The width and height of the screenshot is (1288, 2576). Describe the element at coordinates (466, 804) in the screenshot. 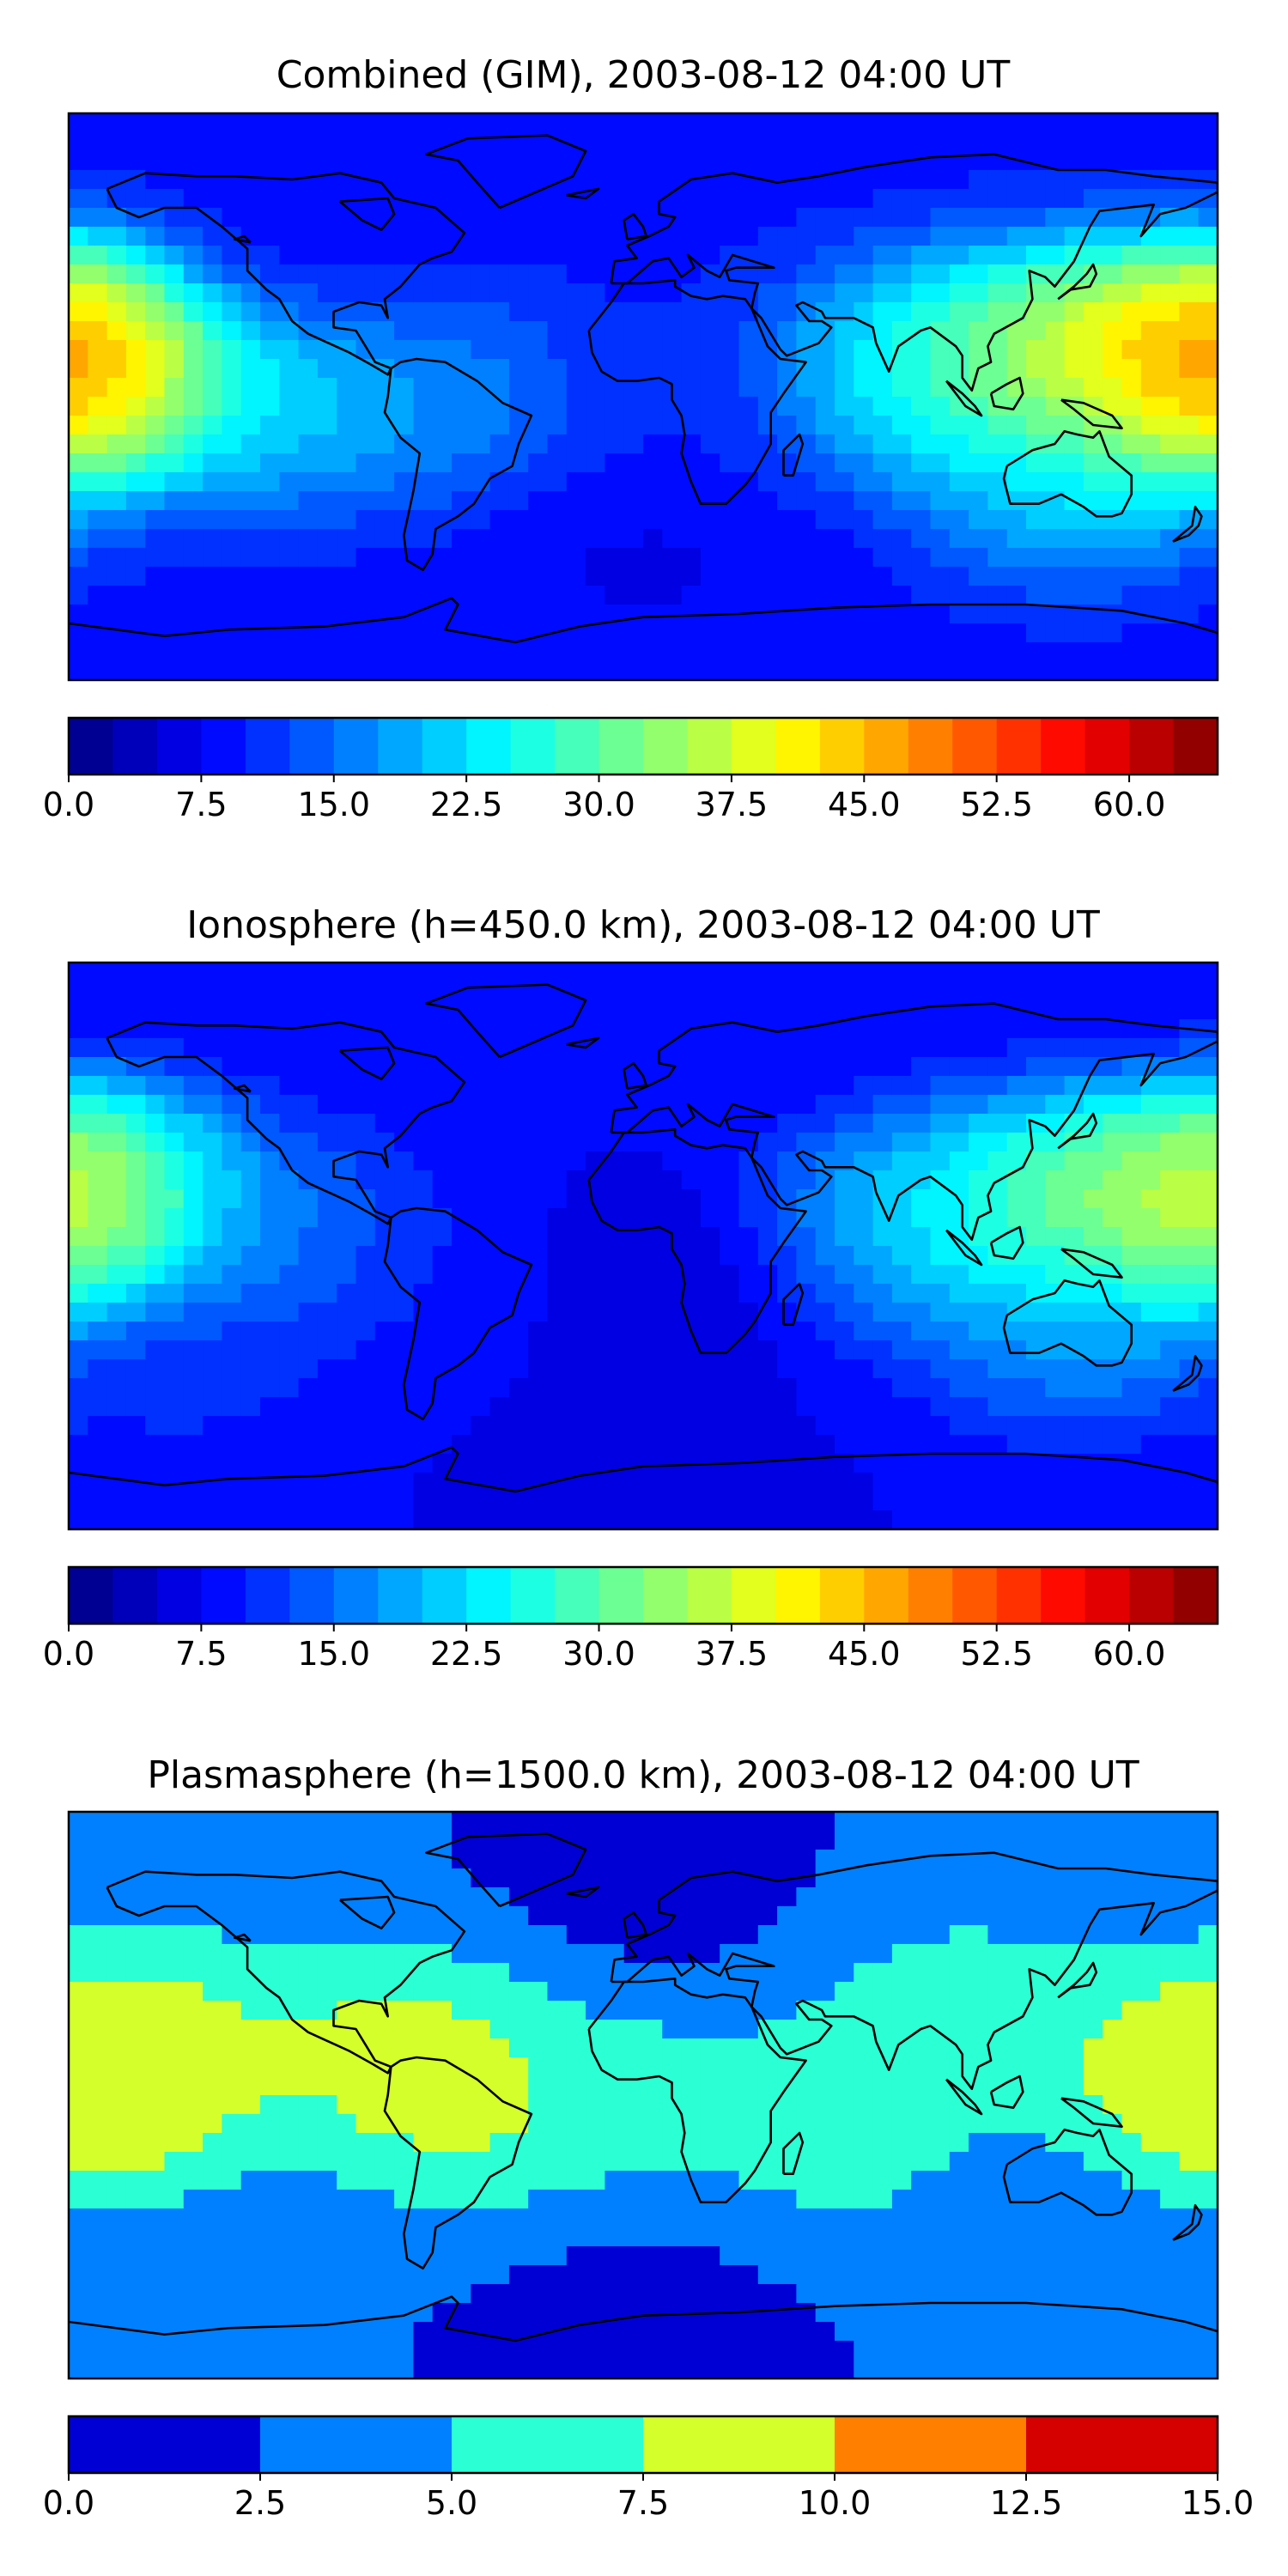

I see `colorbar-tick-label: 22.5` at that location.